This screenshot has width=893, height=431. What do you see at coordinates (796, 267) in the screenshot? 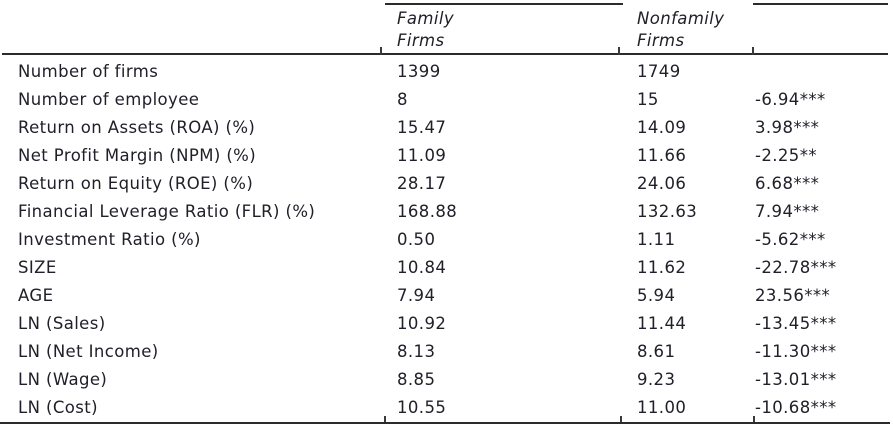
I see `cell-tstat-value: -22.78***` at bounding box center [796, 267].